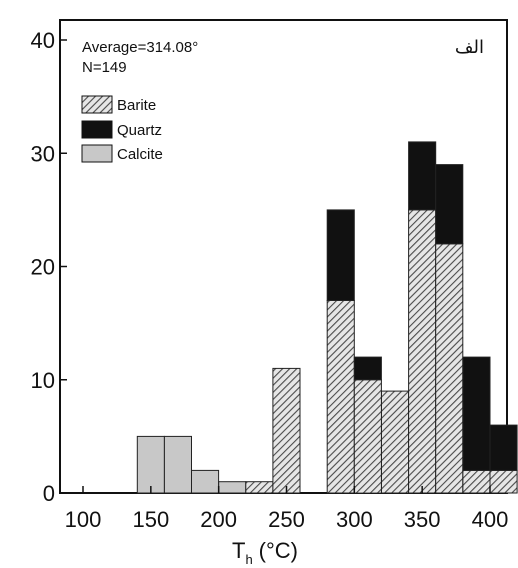  Describe the element at coordinates (43, 40) in the screenshot. I see `y-tick-label-40: 40` at that location.